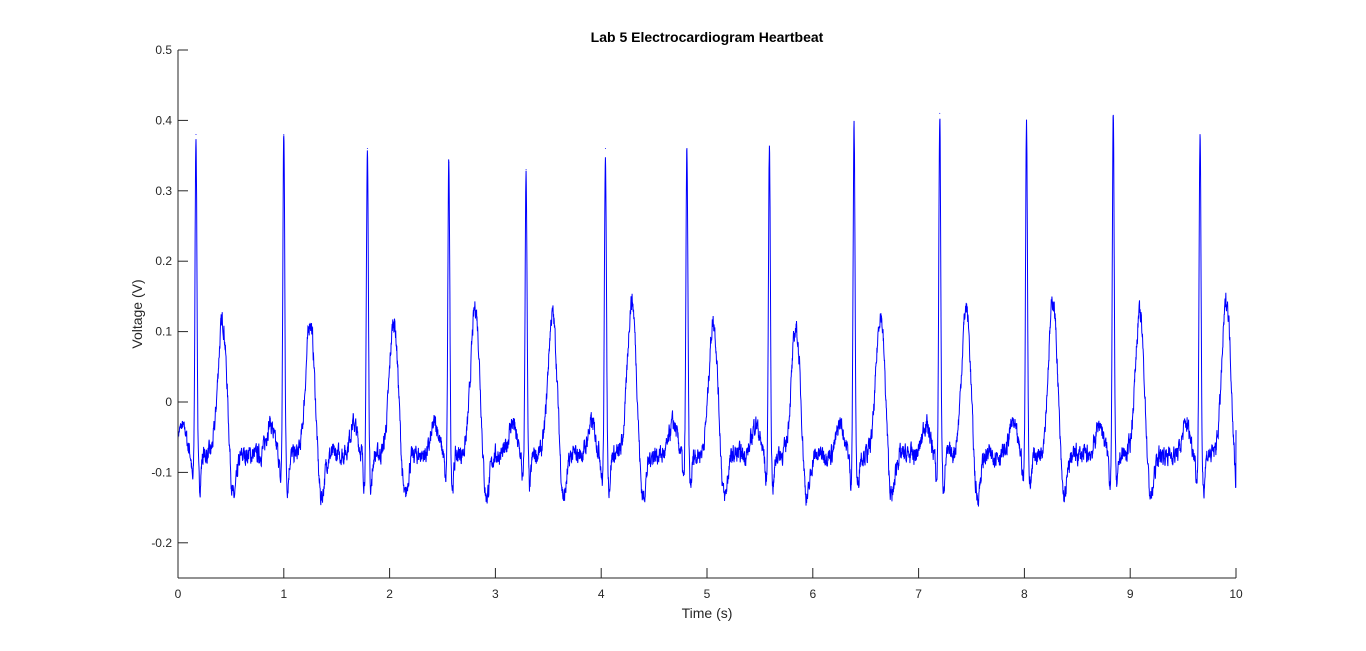 Image resolution: width=1366 pixels, height=651 pixels. What do you see at coordinates (707, 37) in the screenshot?
I see `chart-title: Lab 5 Electrocardiogram Heartbeat` at bounding box center [707, 37].